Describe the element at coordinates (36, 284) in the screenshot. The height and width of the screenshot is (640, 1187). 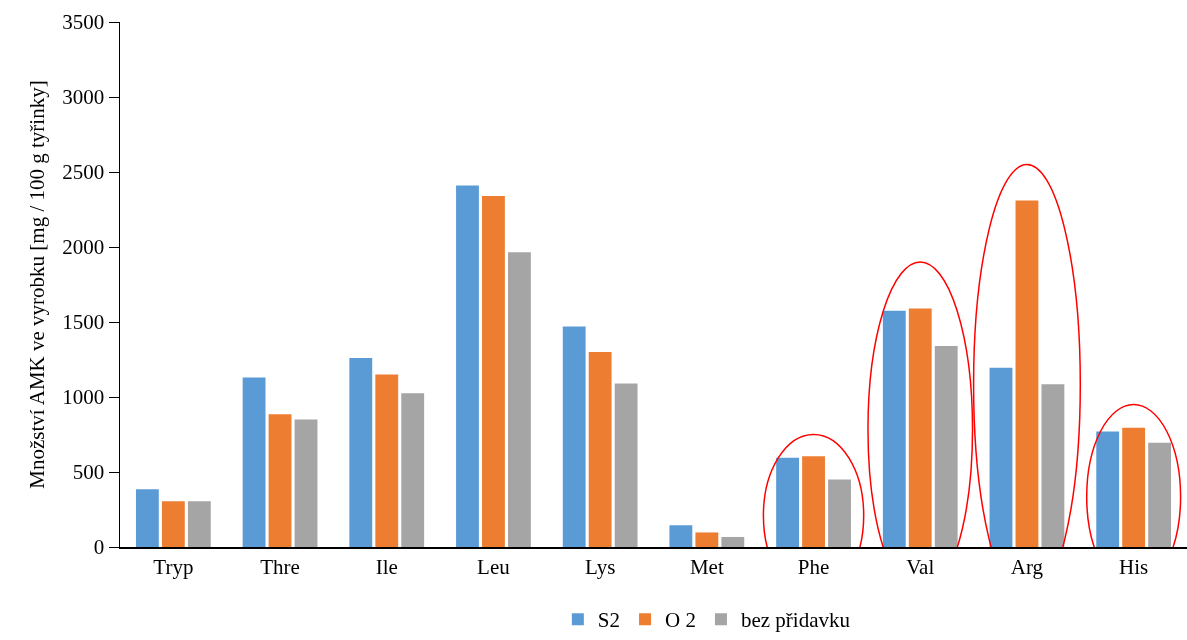
I see `y-axis-title: Množství AMK ve vyrobku [mg / 100 g tyřinky]` at that location.